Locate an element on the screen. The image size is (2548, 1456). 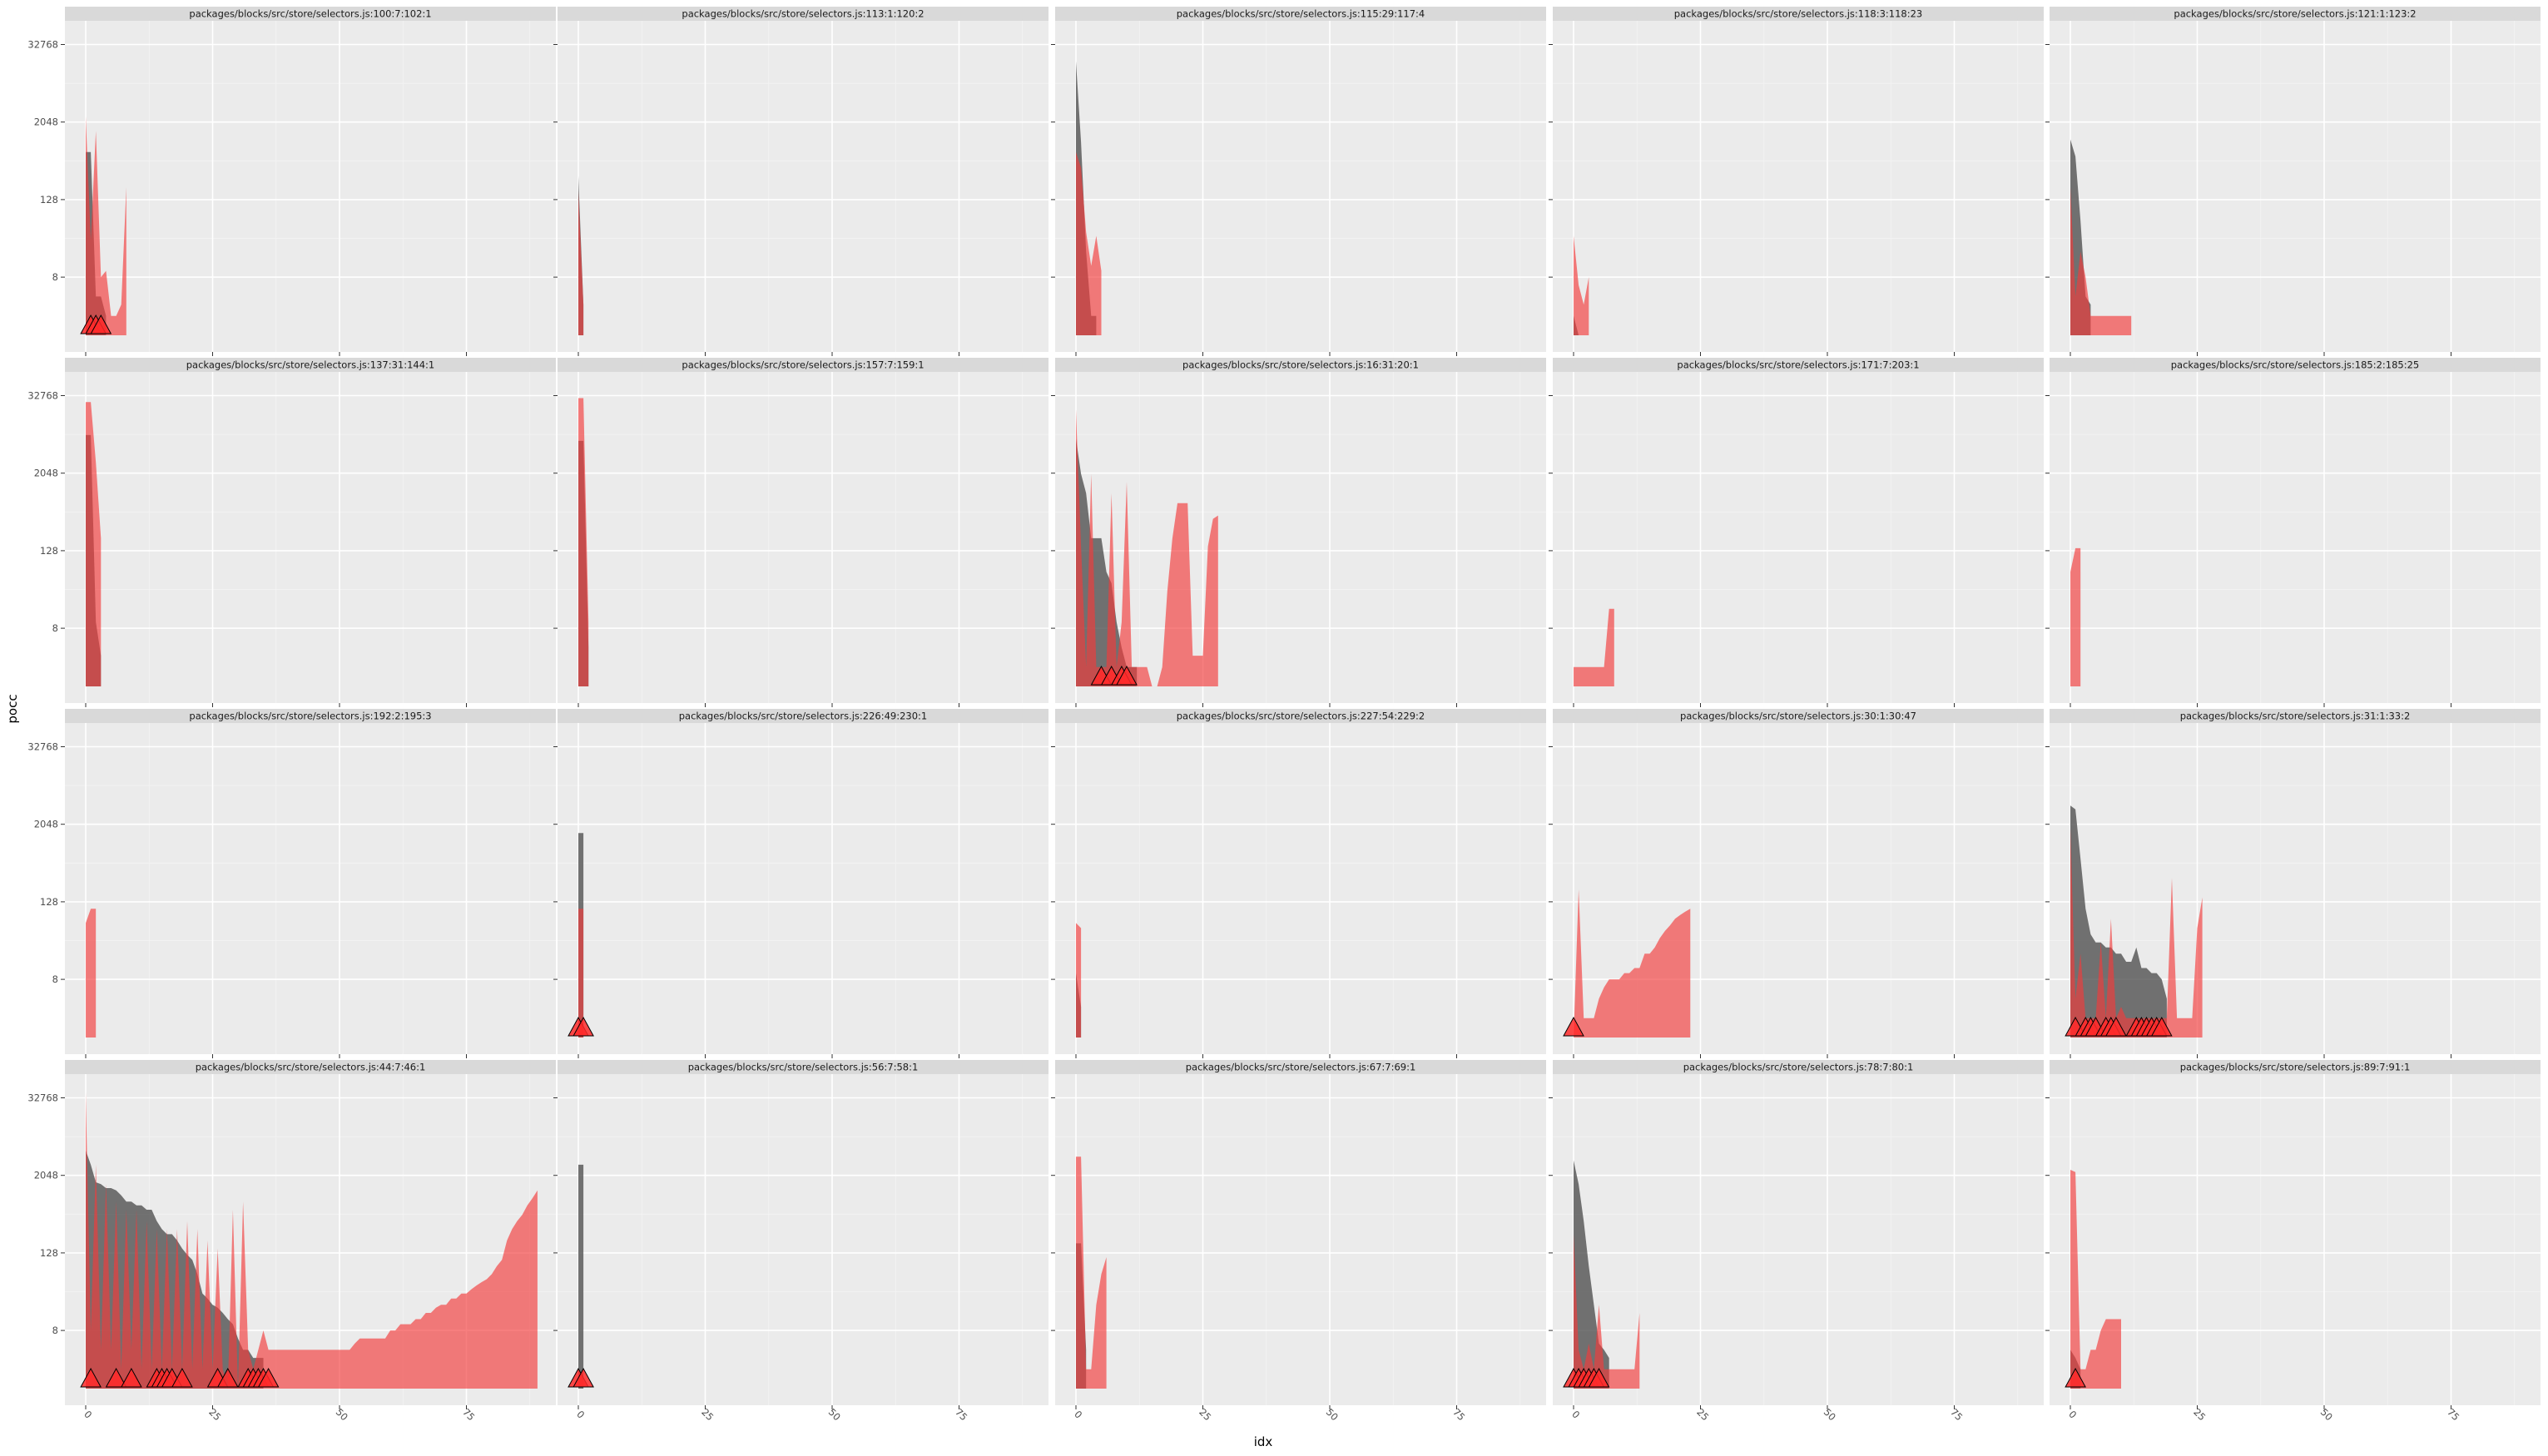
y-axis-title: pocc is located at coordinates (13, 708).